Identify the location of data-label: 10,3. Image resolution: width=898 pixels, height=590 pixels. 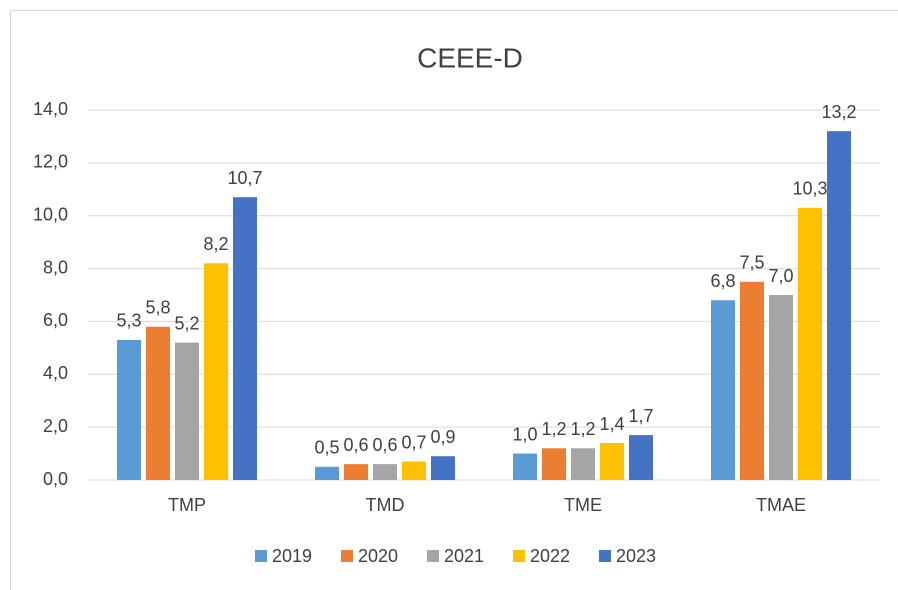
(809, 189).